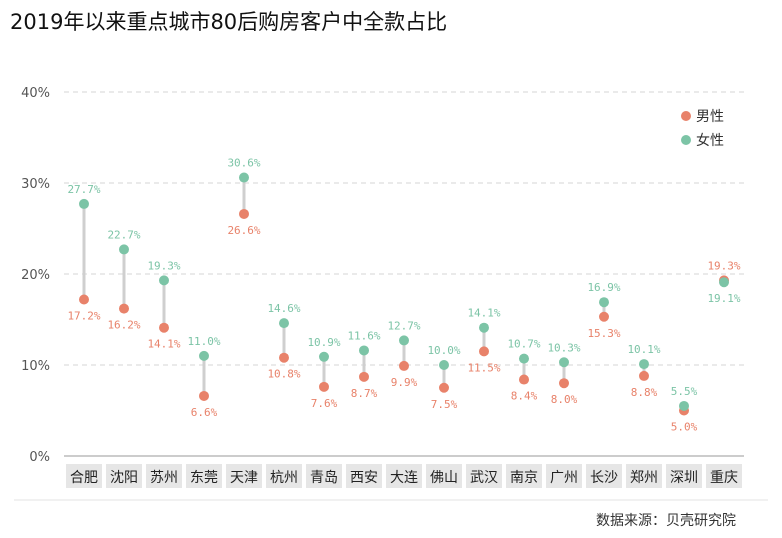 The height and width of the screenshot is (538, 782). Describe the element at coordinates (686, 116) in the screenshot. I see `legend-male-marker` at that location.